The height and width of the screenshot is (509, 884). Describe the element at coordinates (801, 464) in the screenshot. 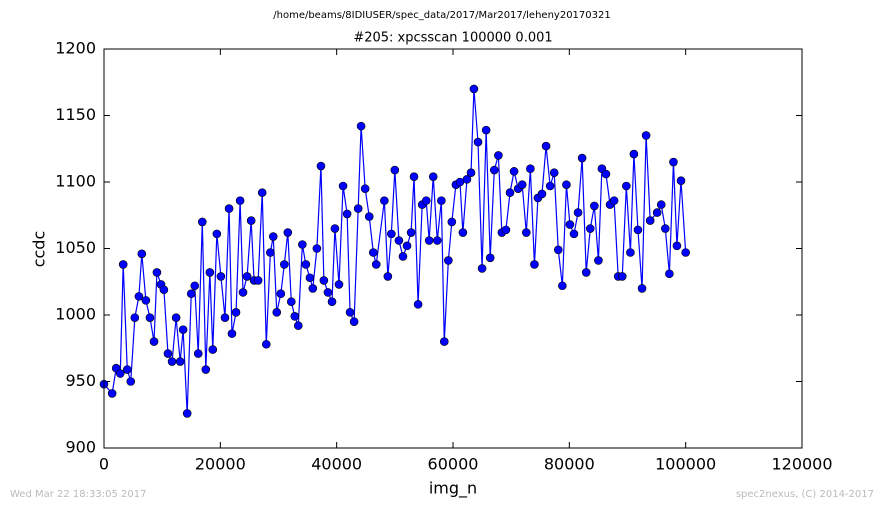

I see `x-tick-label: 120000` at that location.